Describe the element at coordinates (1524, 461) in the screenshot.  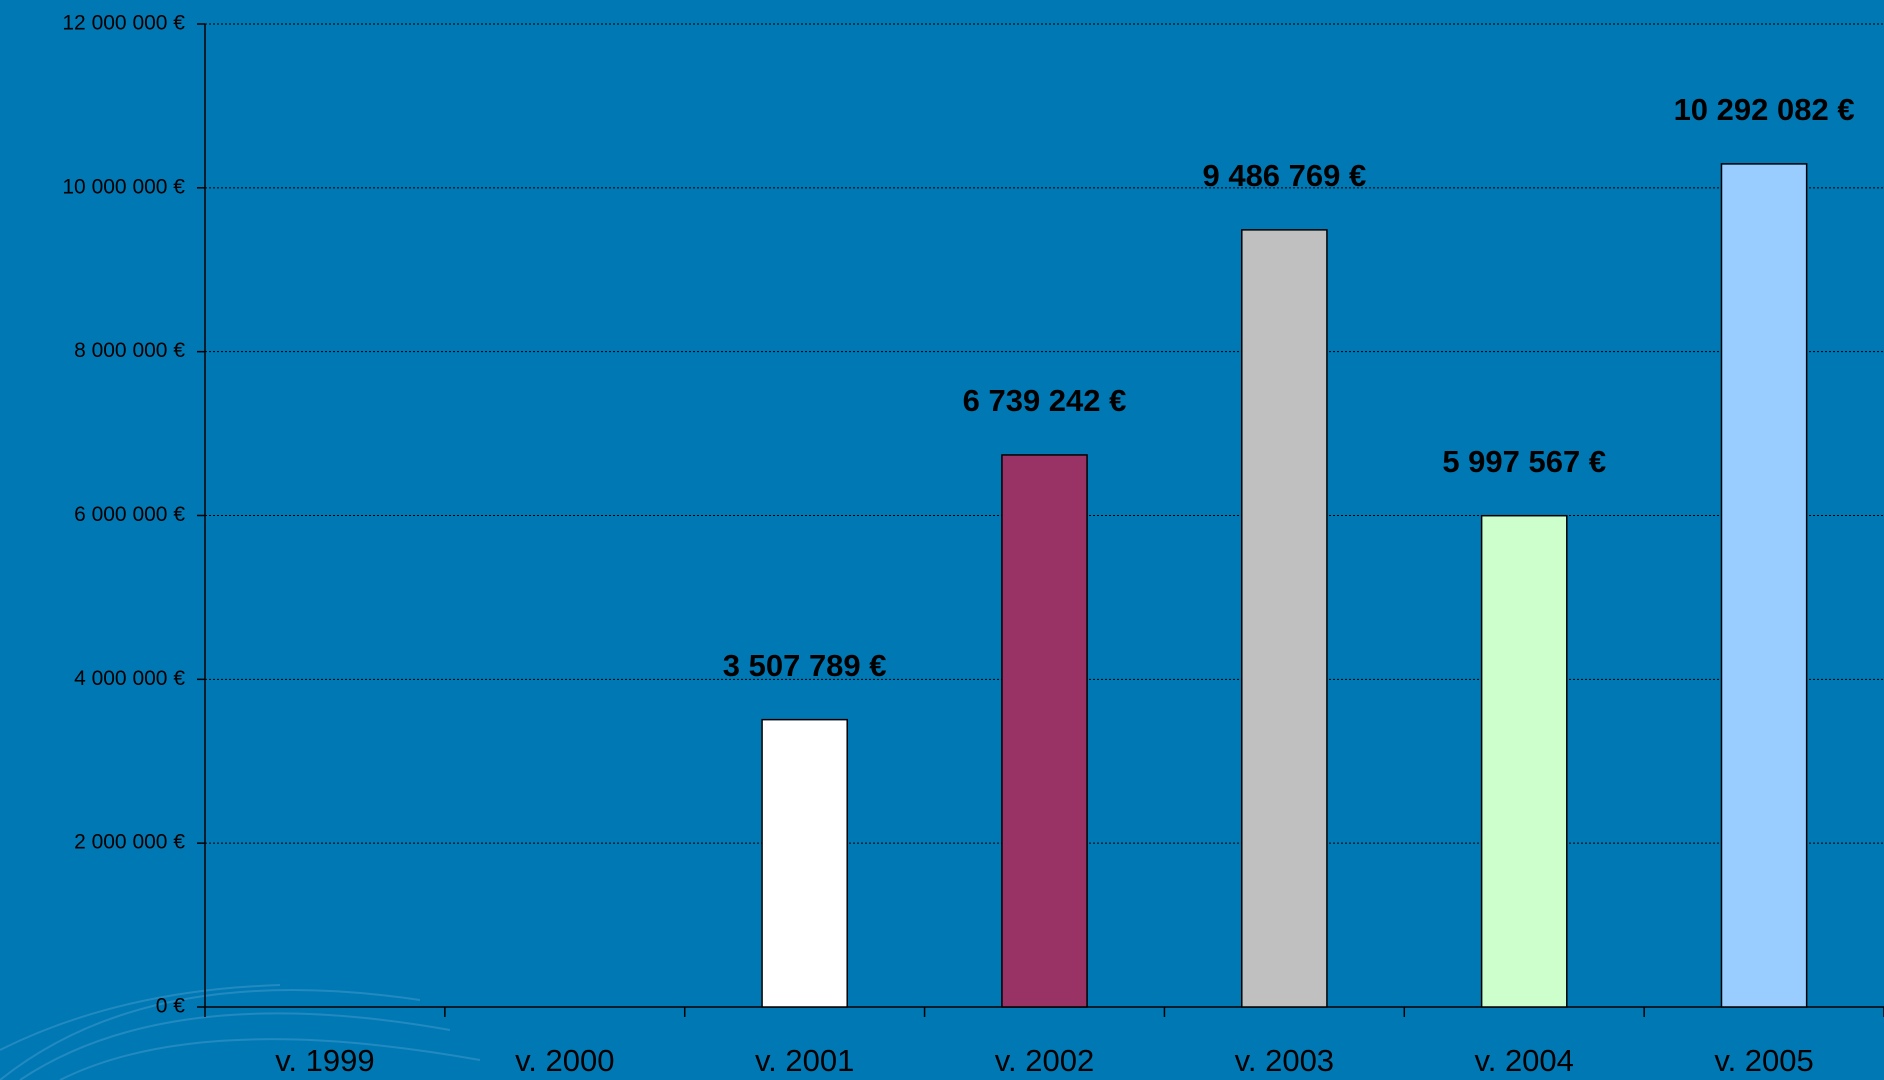
I see `value-label: 5 997 567 €` at that location.